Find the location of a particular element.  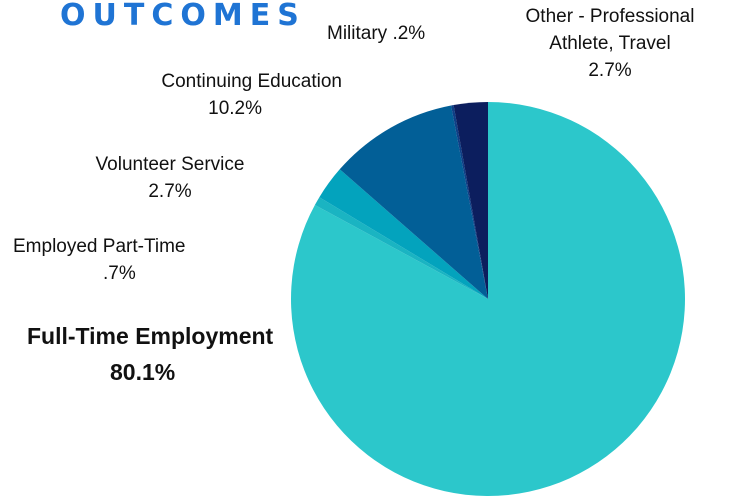

label-other-line1: Other - Professional is located at coordinates (610, 16).